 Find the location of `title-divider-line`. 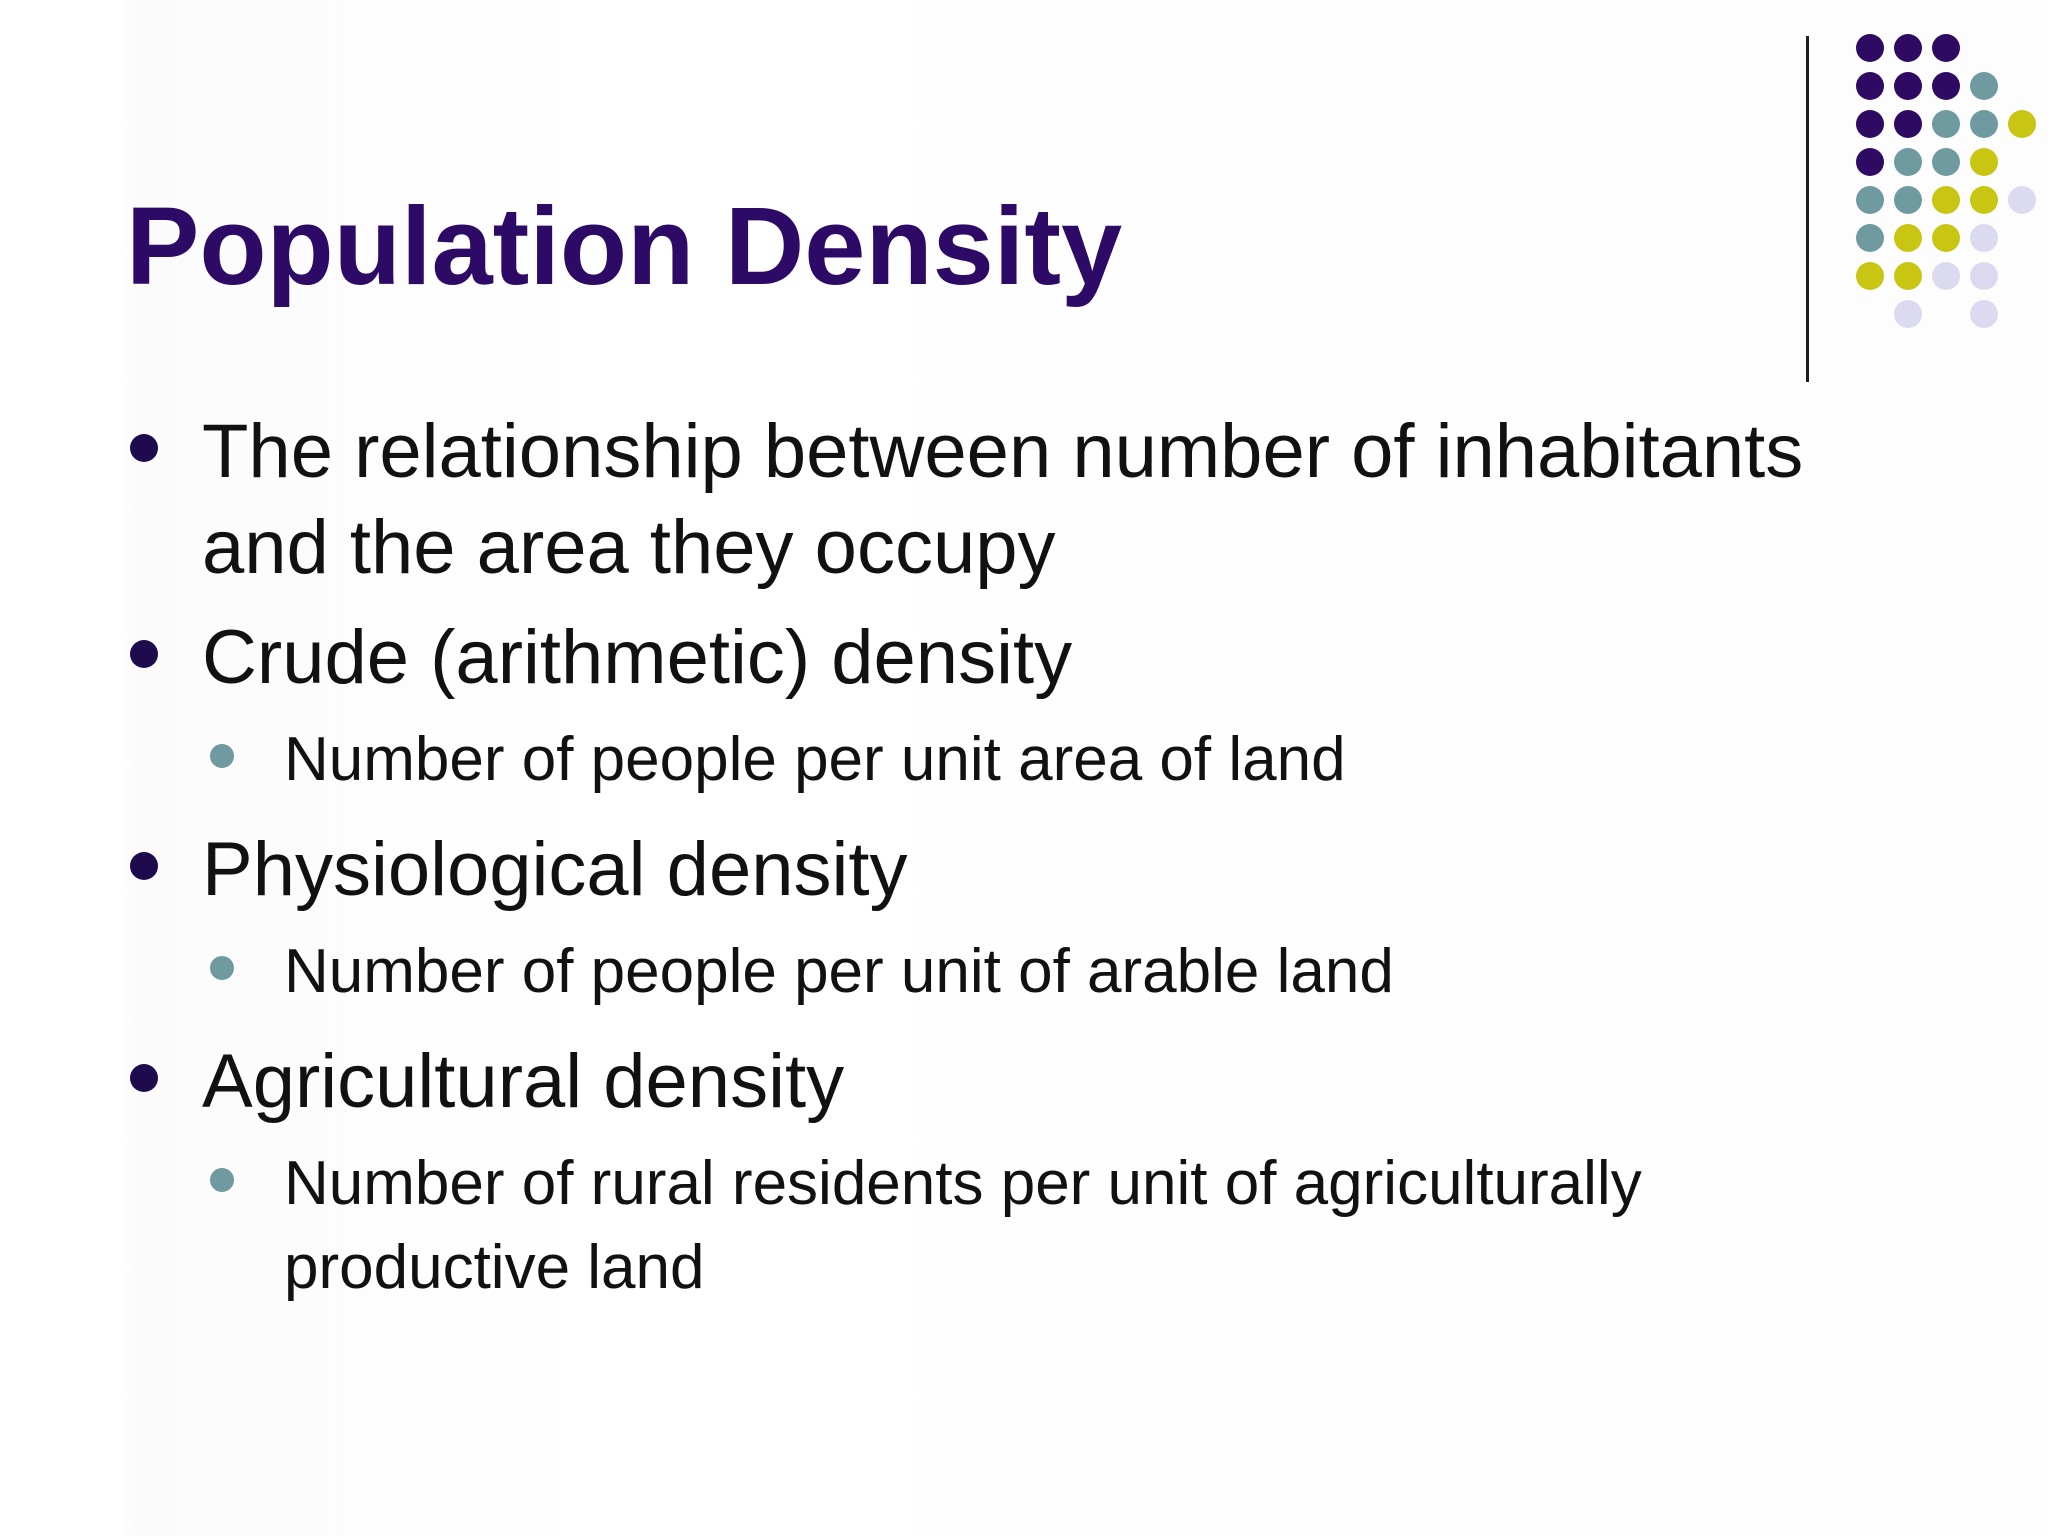

title-divider-line is located at coordinates (1807, 209).